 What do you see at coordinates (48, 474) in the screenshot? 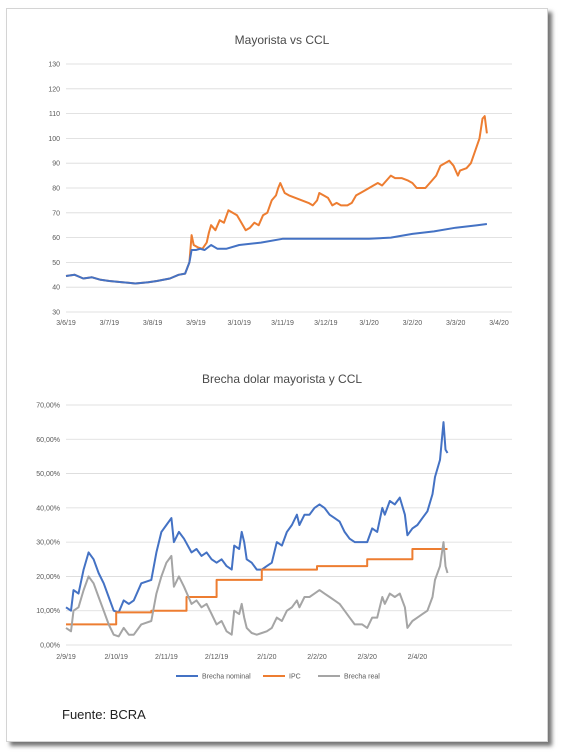
I see `y-tick-label: 50,00%` at bounding box center [48, 474].